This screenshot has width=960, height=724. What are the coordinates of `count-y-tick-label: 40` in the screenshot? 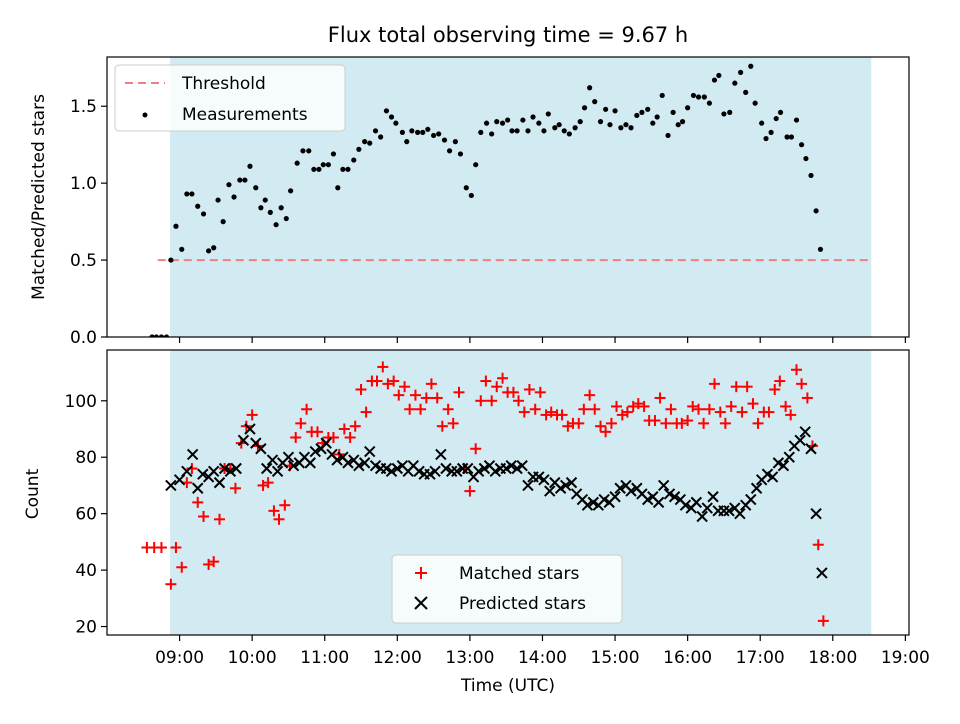 It's located at (86, 571).